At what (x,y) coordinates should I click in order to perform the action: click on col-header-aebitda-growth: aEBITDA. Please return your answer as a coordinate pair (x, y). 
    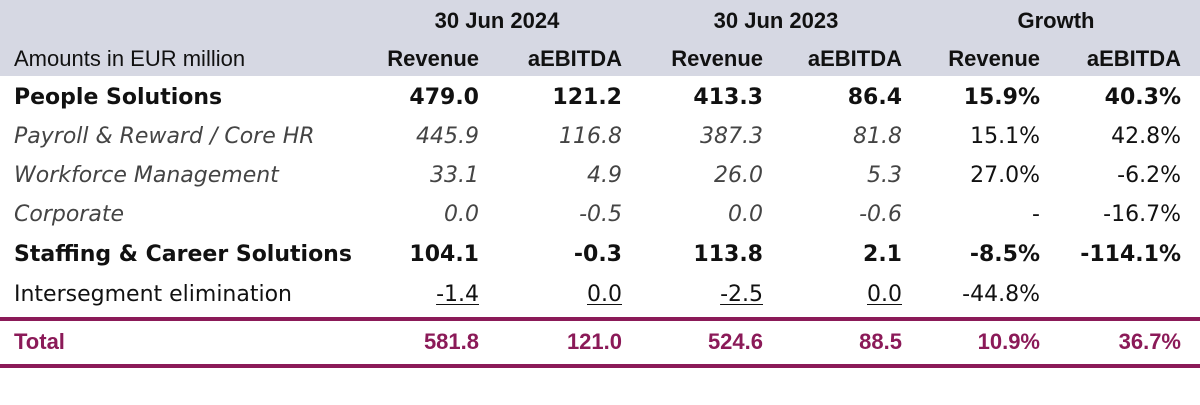
    Looking at the image, I should click on (1133, 58).